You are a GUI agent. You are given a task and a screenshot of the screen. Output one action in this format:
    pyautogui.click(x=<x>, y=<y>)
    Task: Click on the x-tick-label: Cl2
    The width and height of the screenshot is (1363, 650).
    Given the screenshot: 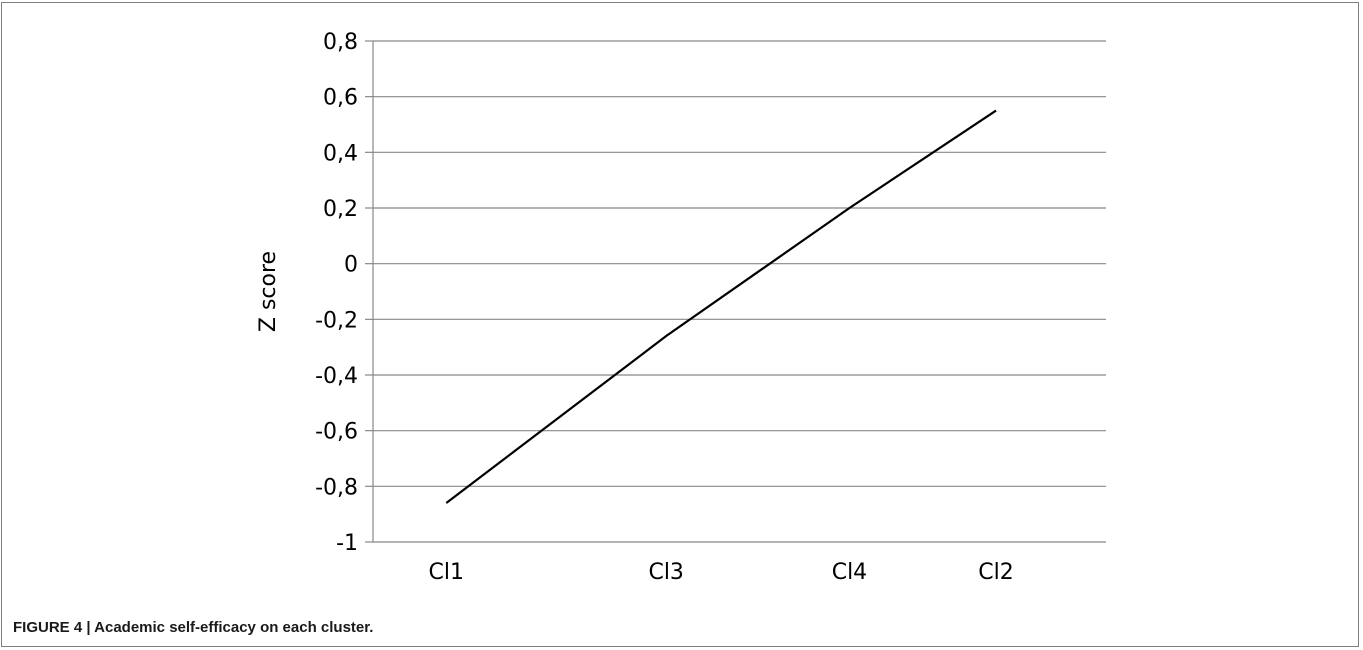 What is the action you would take?
    pyautogui.click(x=995, y=572)
    